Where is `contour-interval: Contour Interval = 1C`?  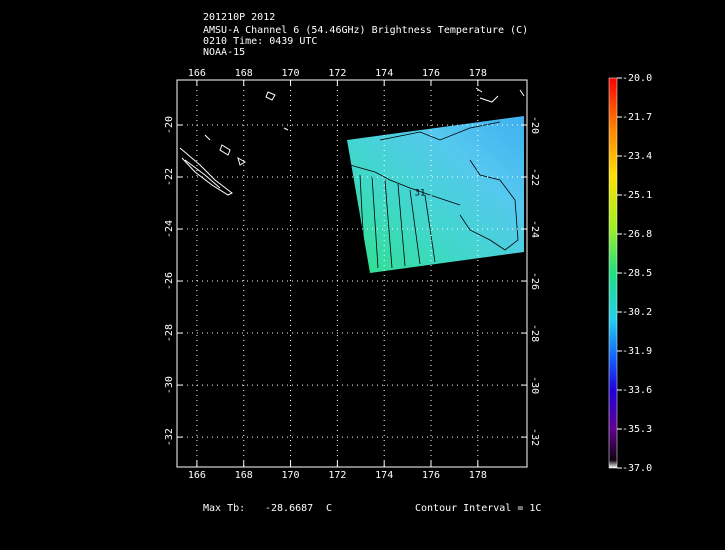
contour-interval: Contour Interval = 1C is located at coordinates (478, 508).